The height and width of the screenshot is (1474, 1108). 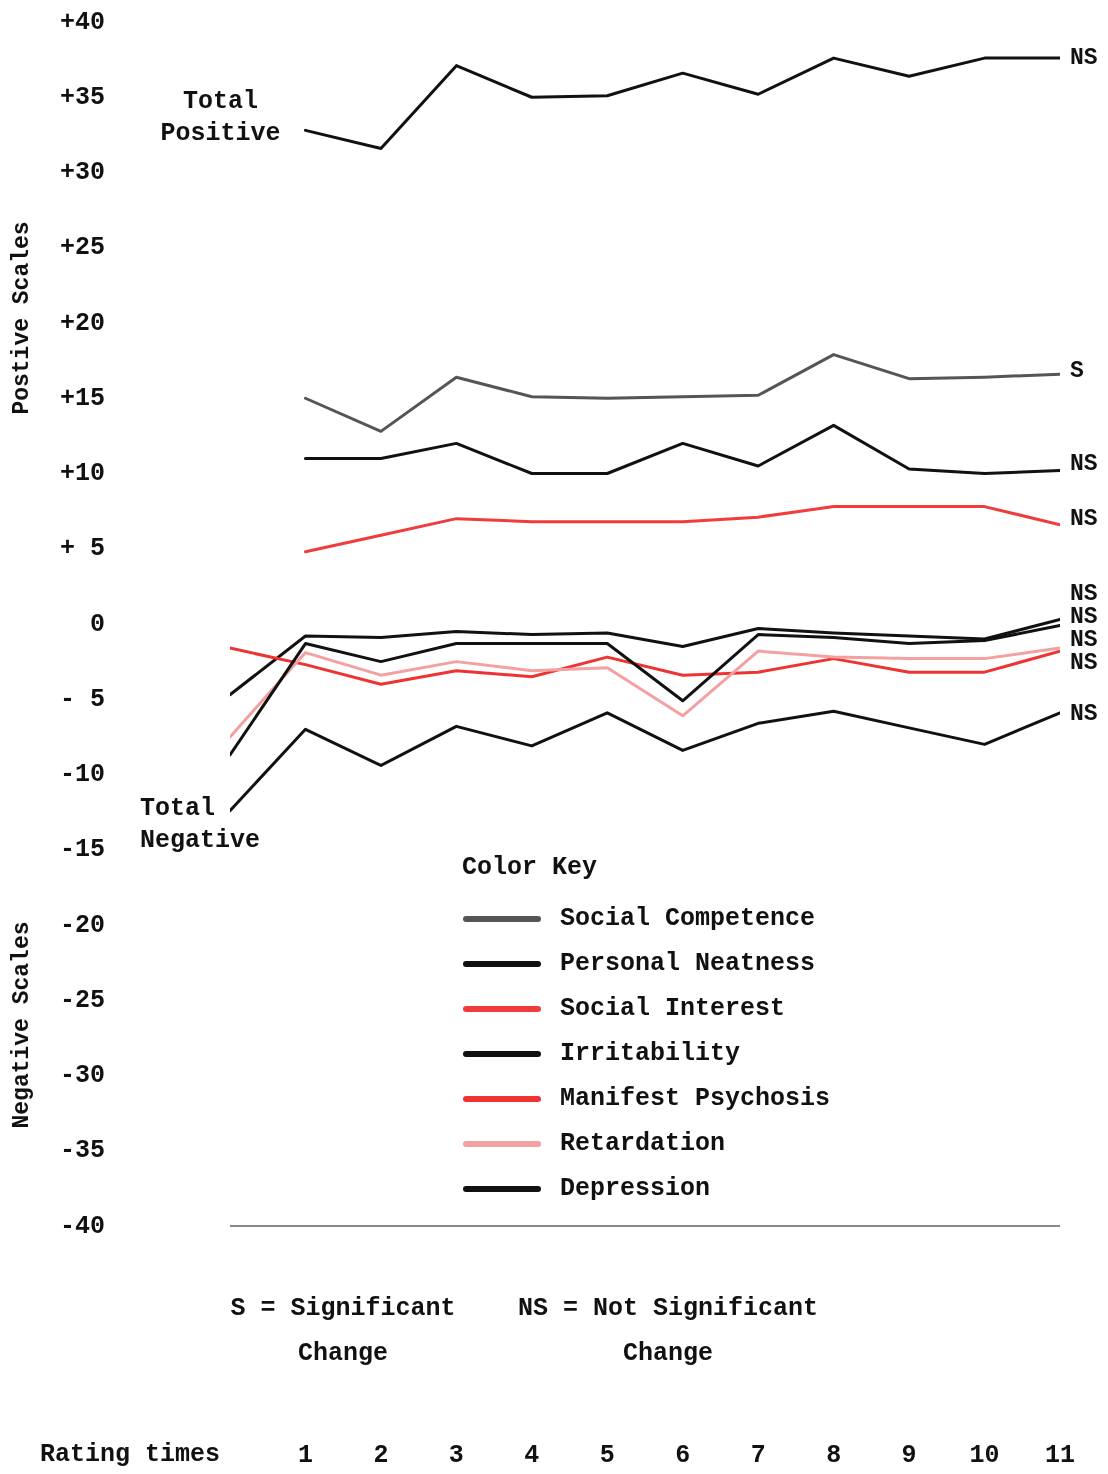 What do you see at coordinates (82, 1000) in the screenshot?
I see `y-tick-label: -25` at bounding box center [82, 1000].